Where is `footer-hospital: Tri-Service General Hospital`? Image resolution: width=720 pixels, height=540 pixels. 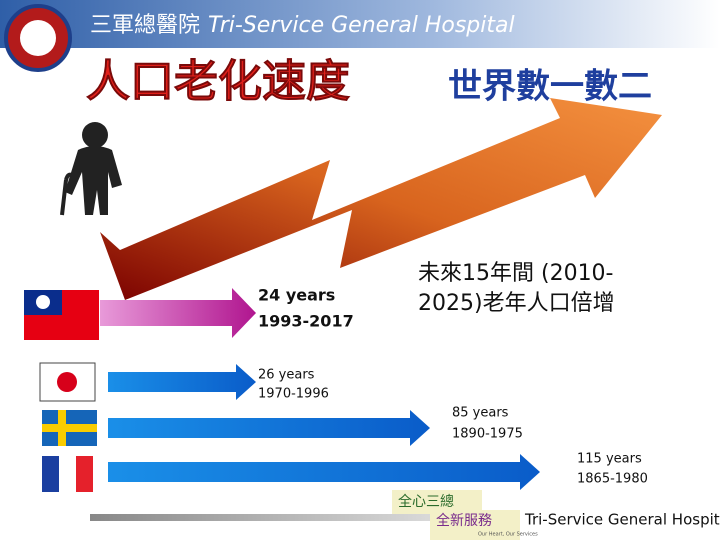
footer-hospital: Tri-Service General Hospital is located at coordinates (622, 520).